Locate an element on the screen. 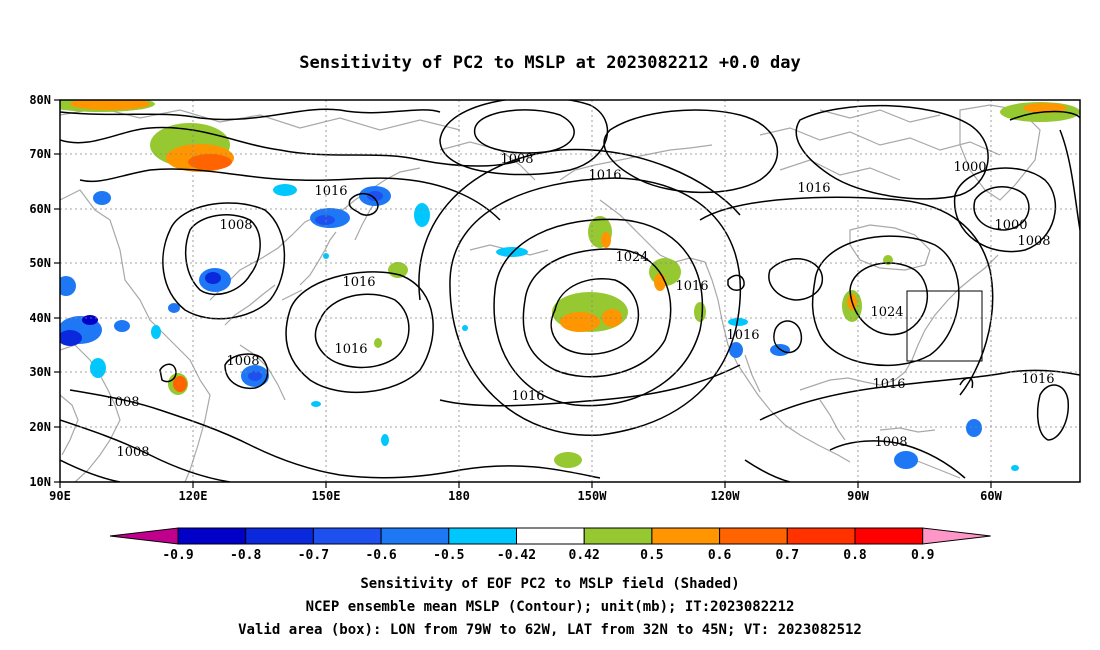 The height and width of the screenshot is (650, 1100). colorbar-label: -0.9 is located at coordinates (177, 555).